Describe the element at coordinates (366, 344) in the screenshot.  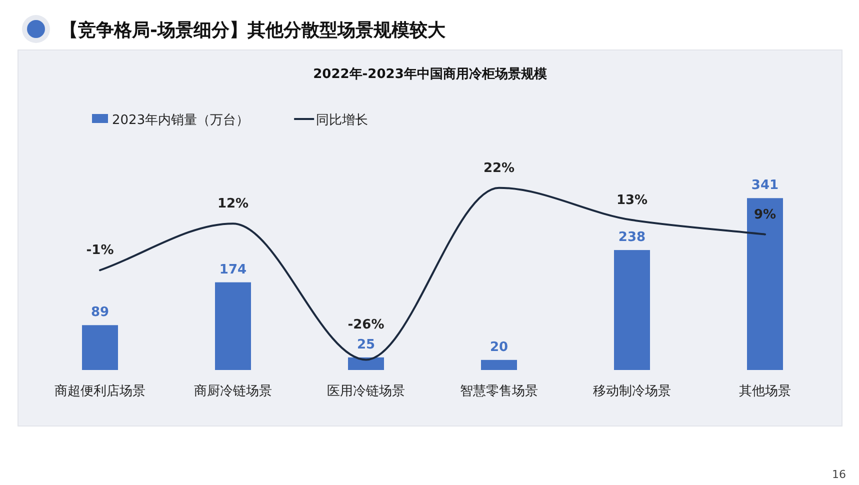
I see `data-label: 25` at that location.